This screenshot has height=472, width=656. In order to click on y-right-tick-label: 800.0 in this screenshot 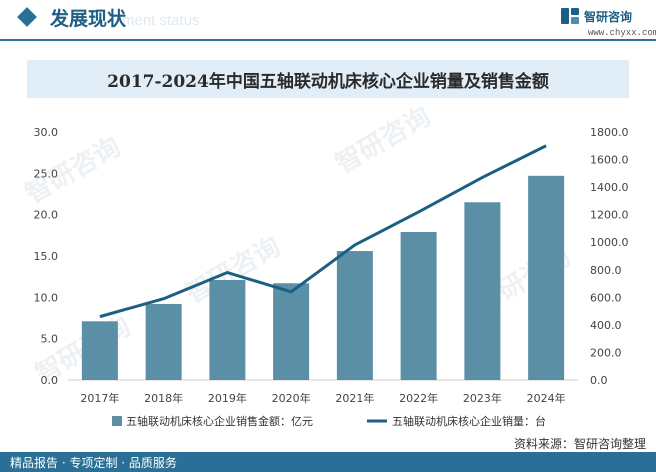, I will do `click(606, 270)`.